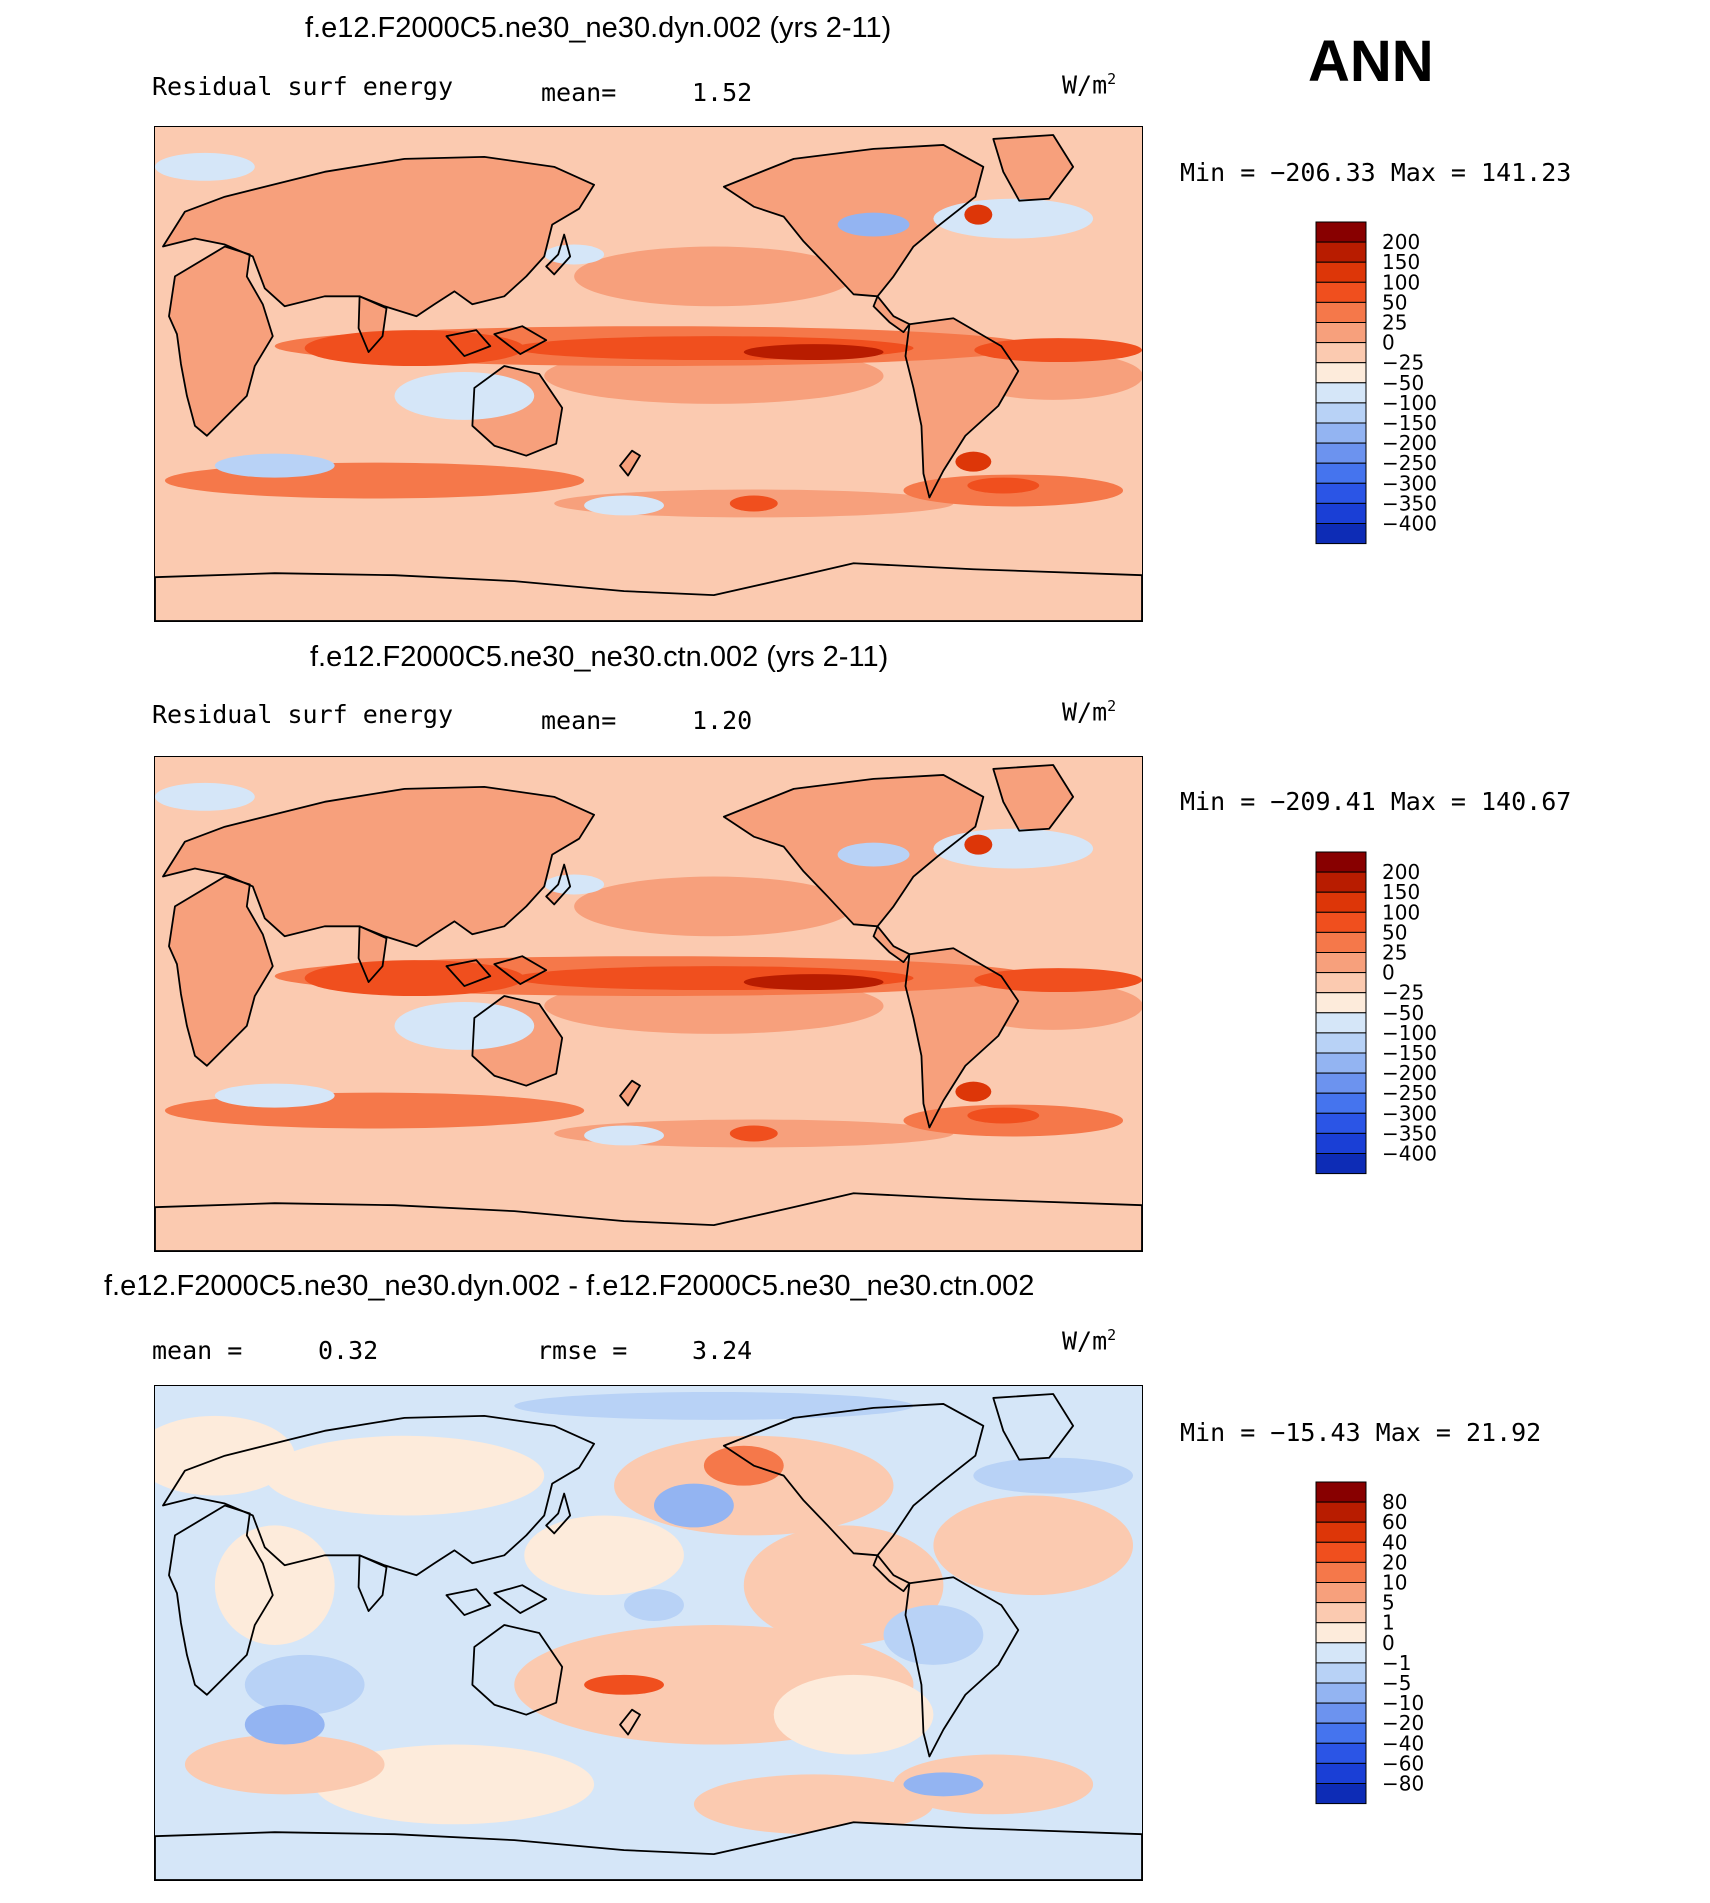  I want to click on panel-2-mean-label: mean=, so click(579, 720).